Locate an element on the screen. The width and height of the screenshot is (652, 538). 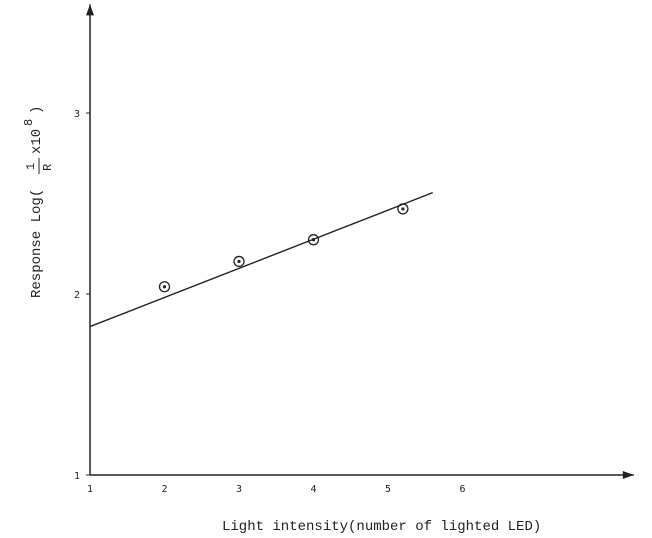
x-tick-label: 4 is located at coordinates (313, 489).